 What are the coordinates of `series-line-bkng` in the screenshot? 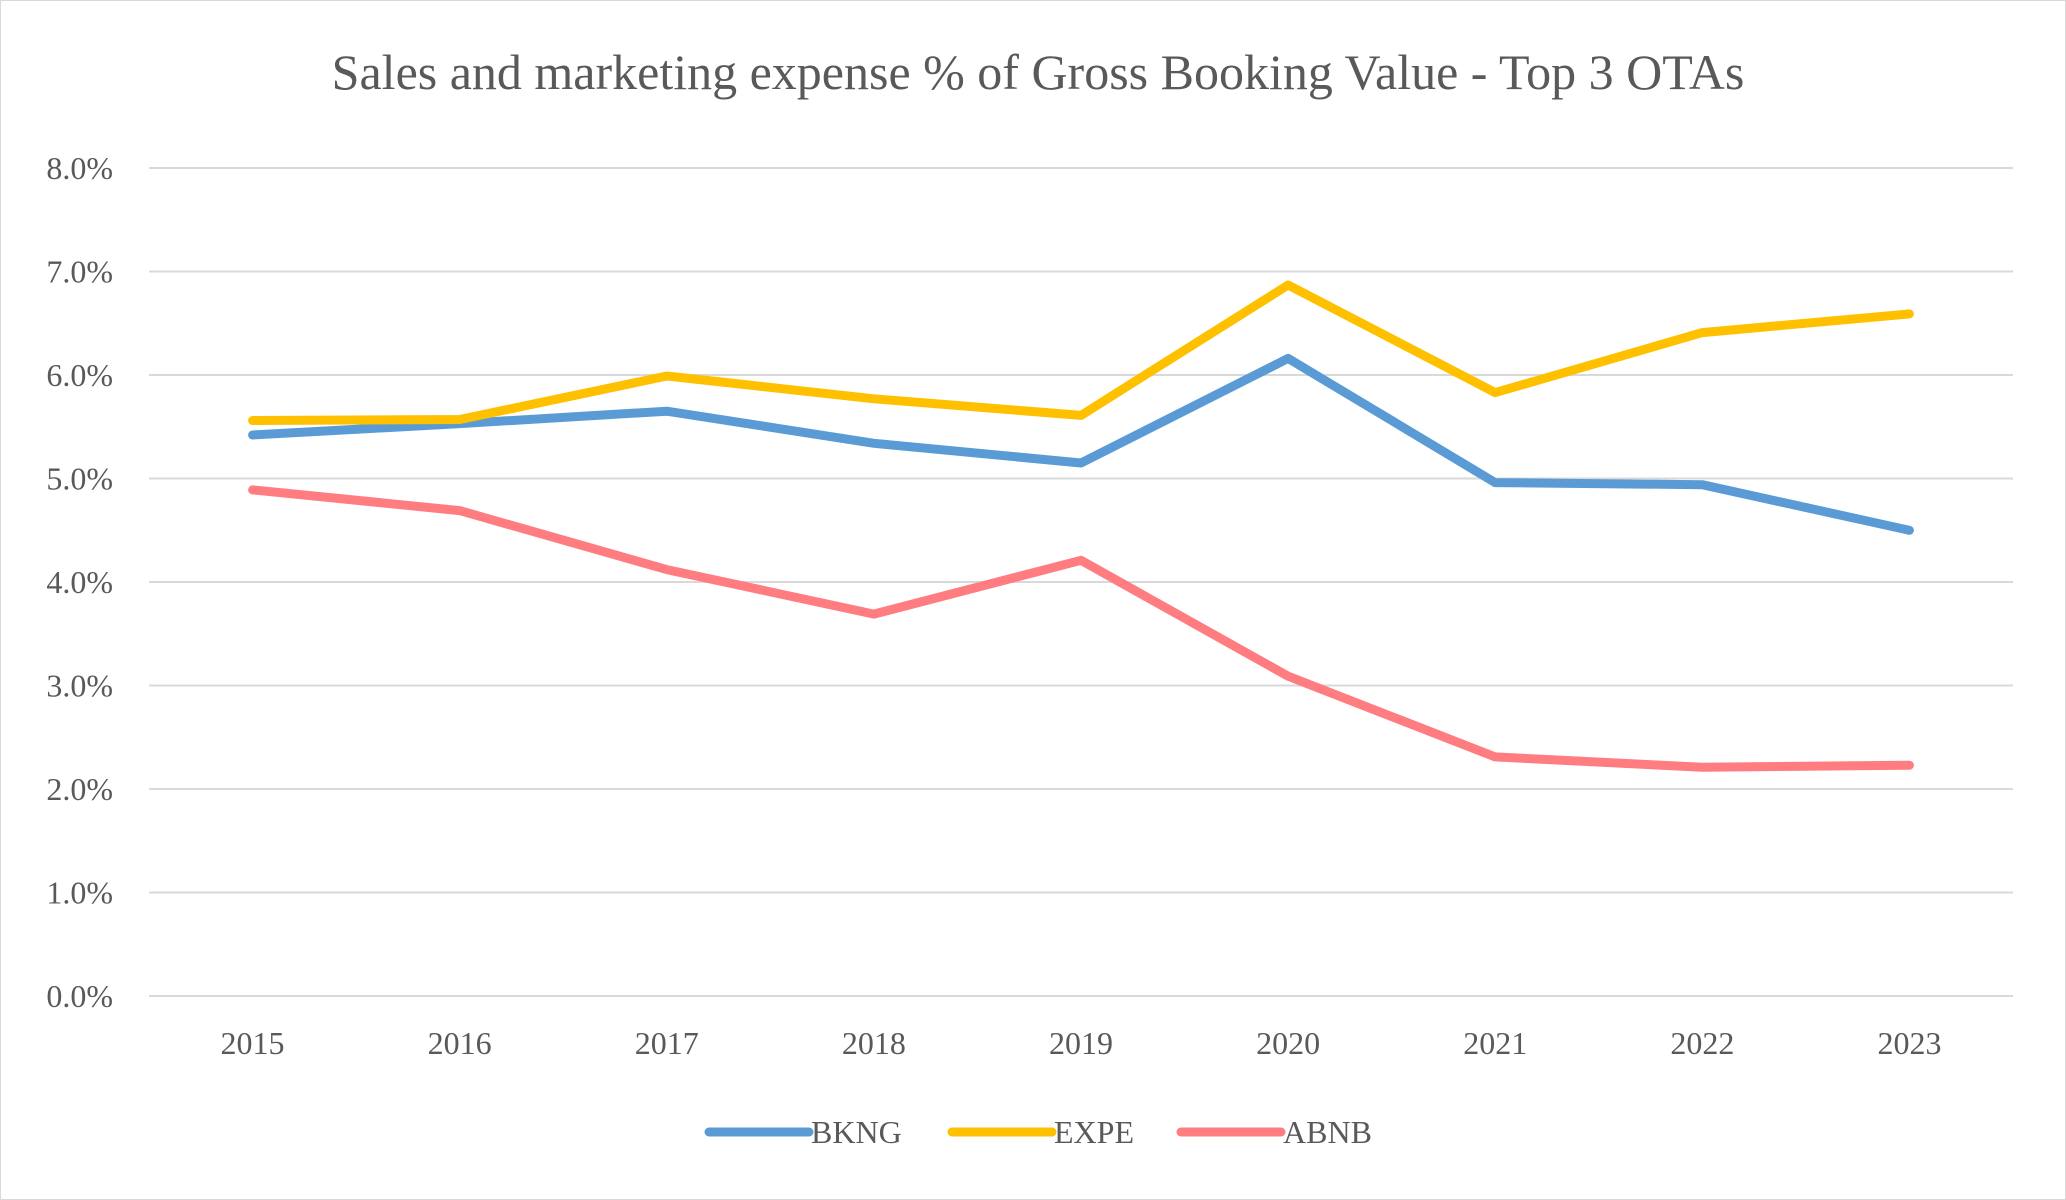 It's located at (1081, 444).